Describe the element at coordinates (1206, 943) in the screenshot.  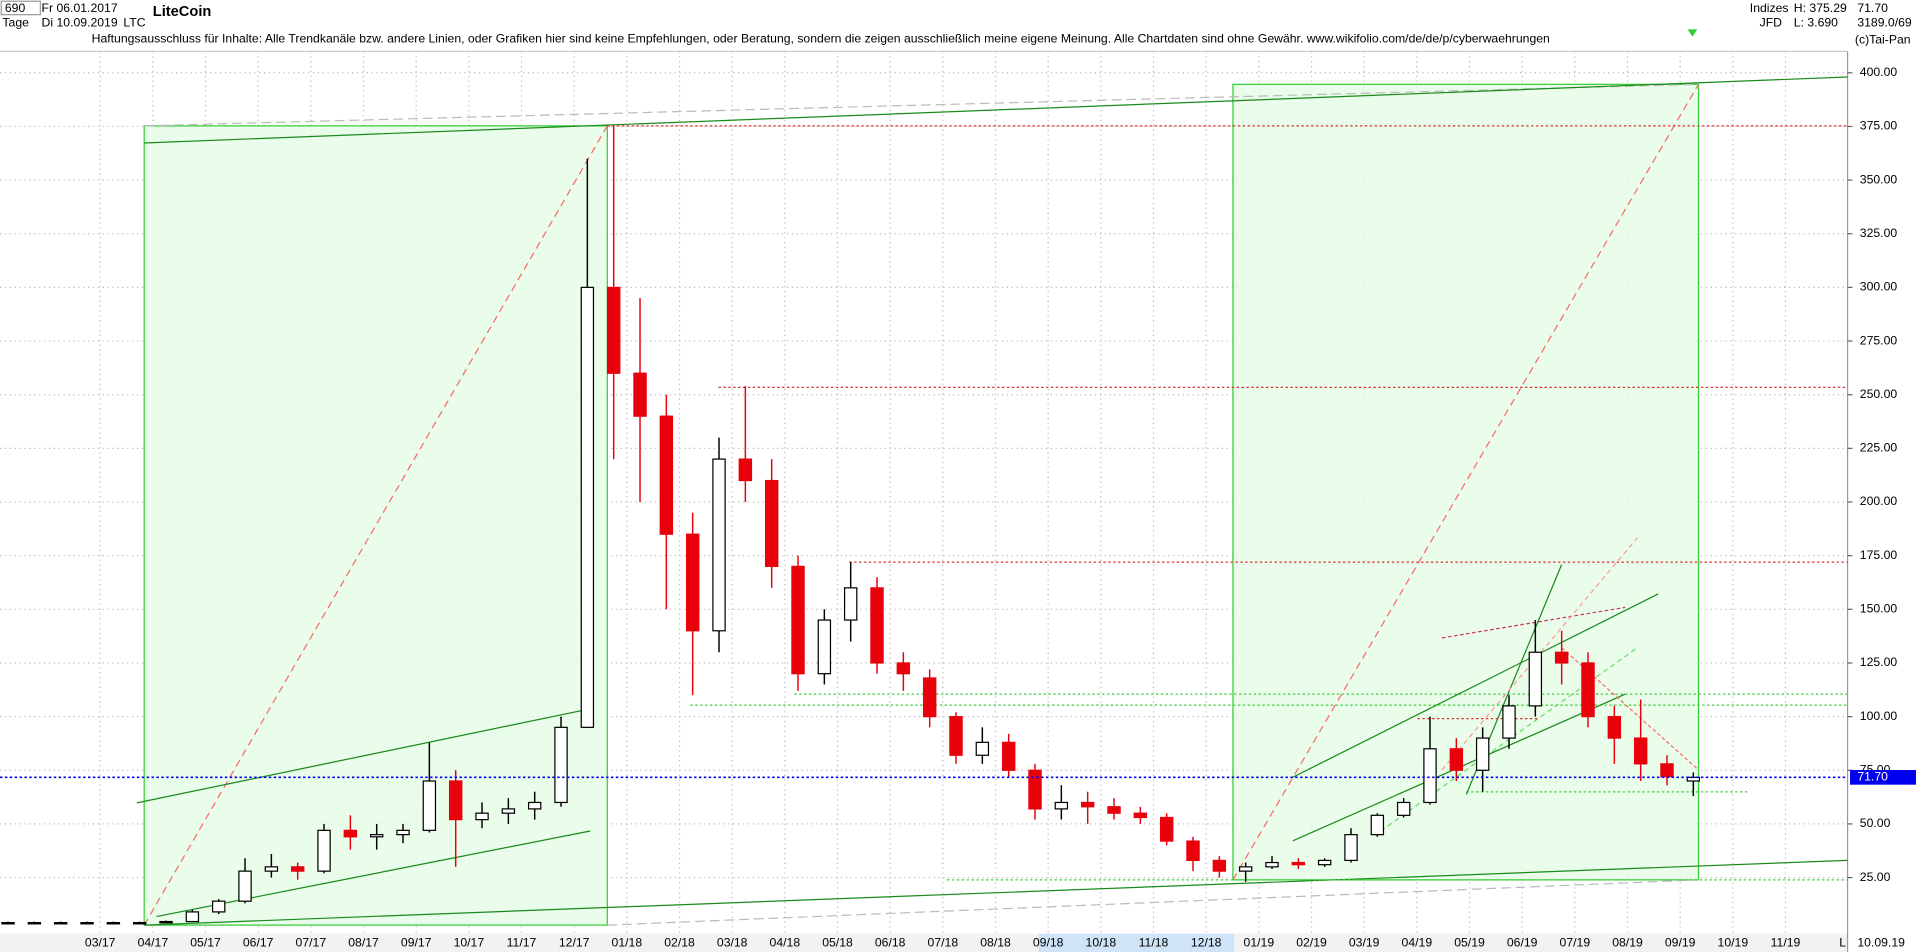
I see `x-tick-label: 12/18` at that location.